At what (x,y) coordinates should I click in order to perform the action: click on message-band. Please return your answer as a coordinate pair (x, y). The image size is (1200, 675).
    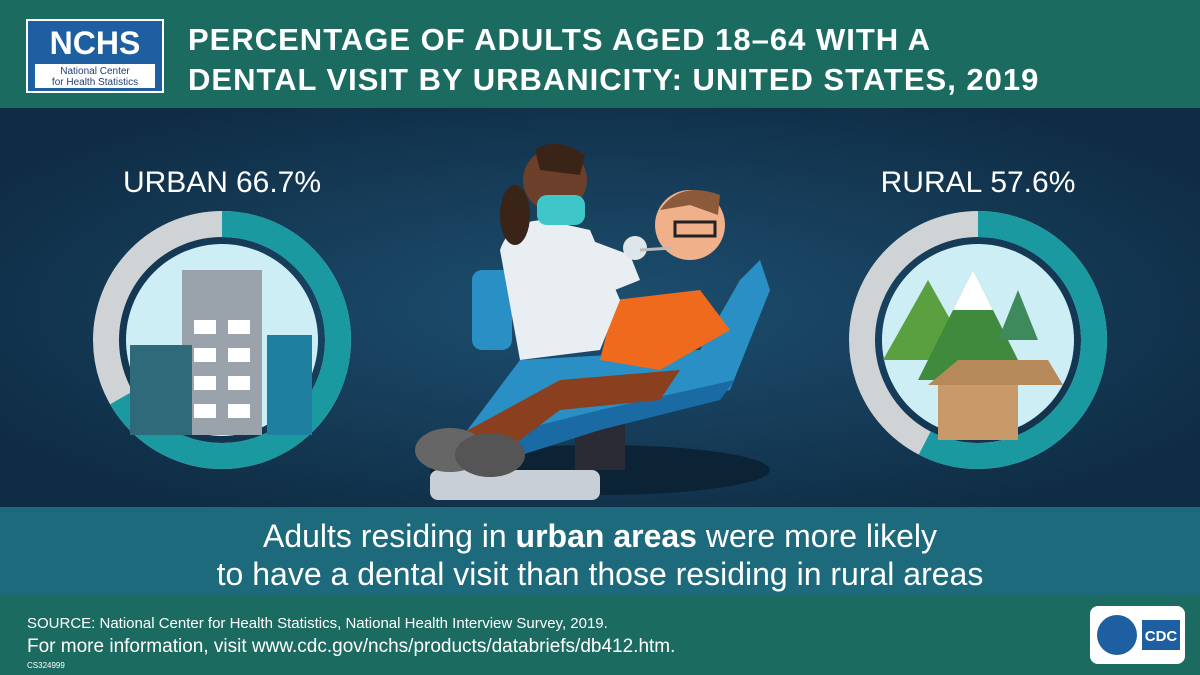
    Looking at the image, I should click on (600, 551).